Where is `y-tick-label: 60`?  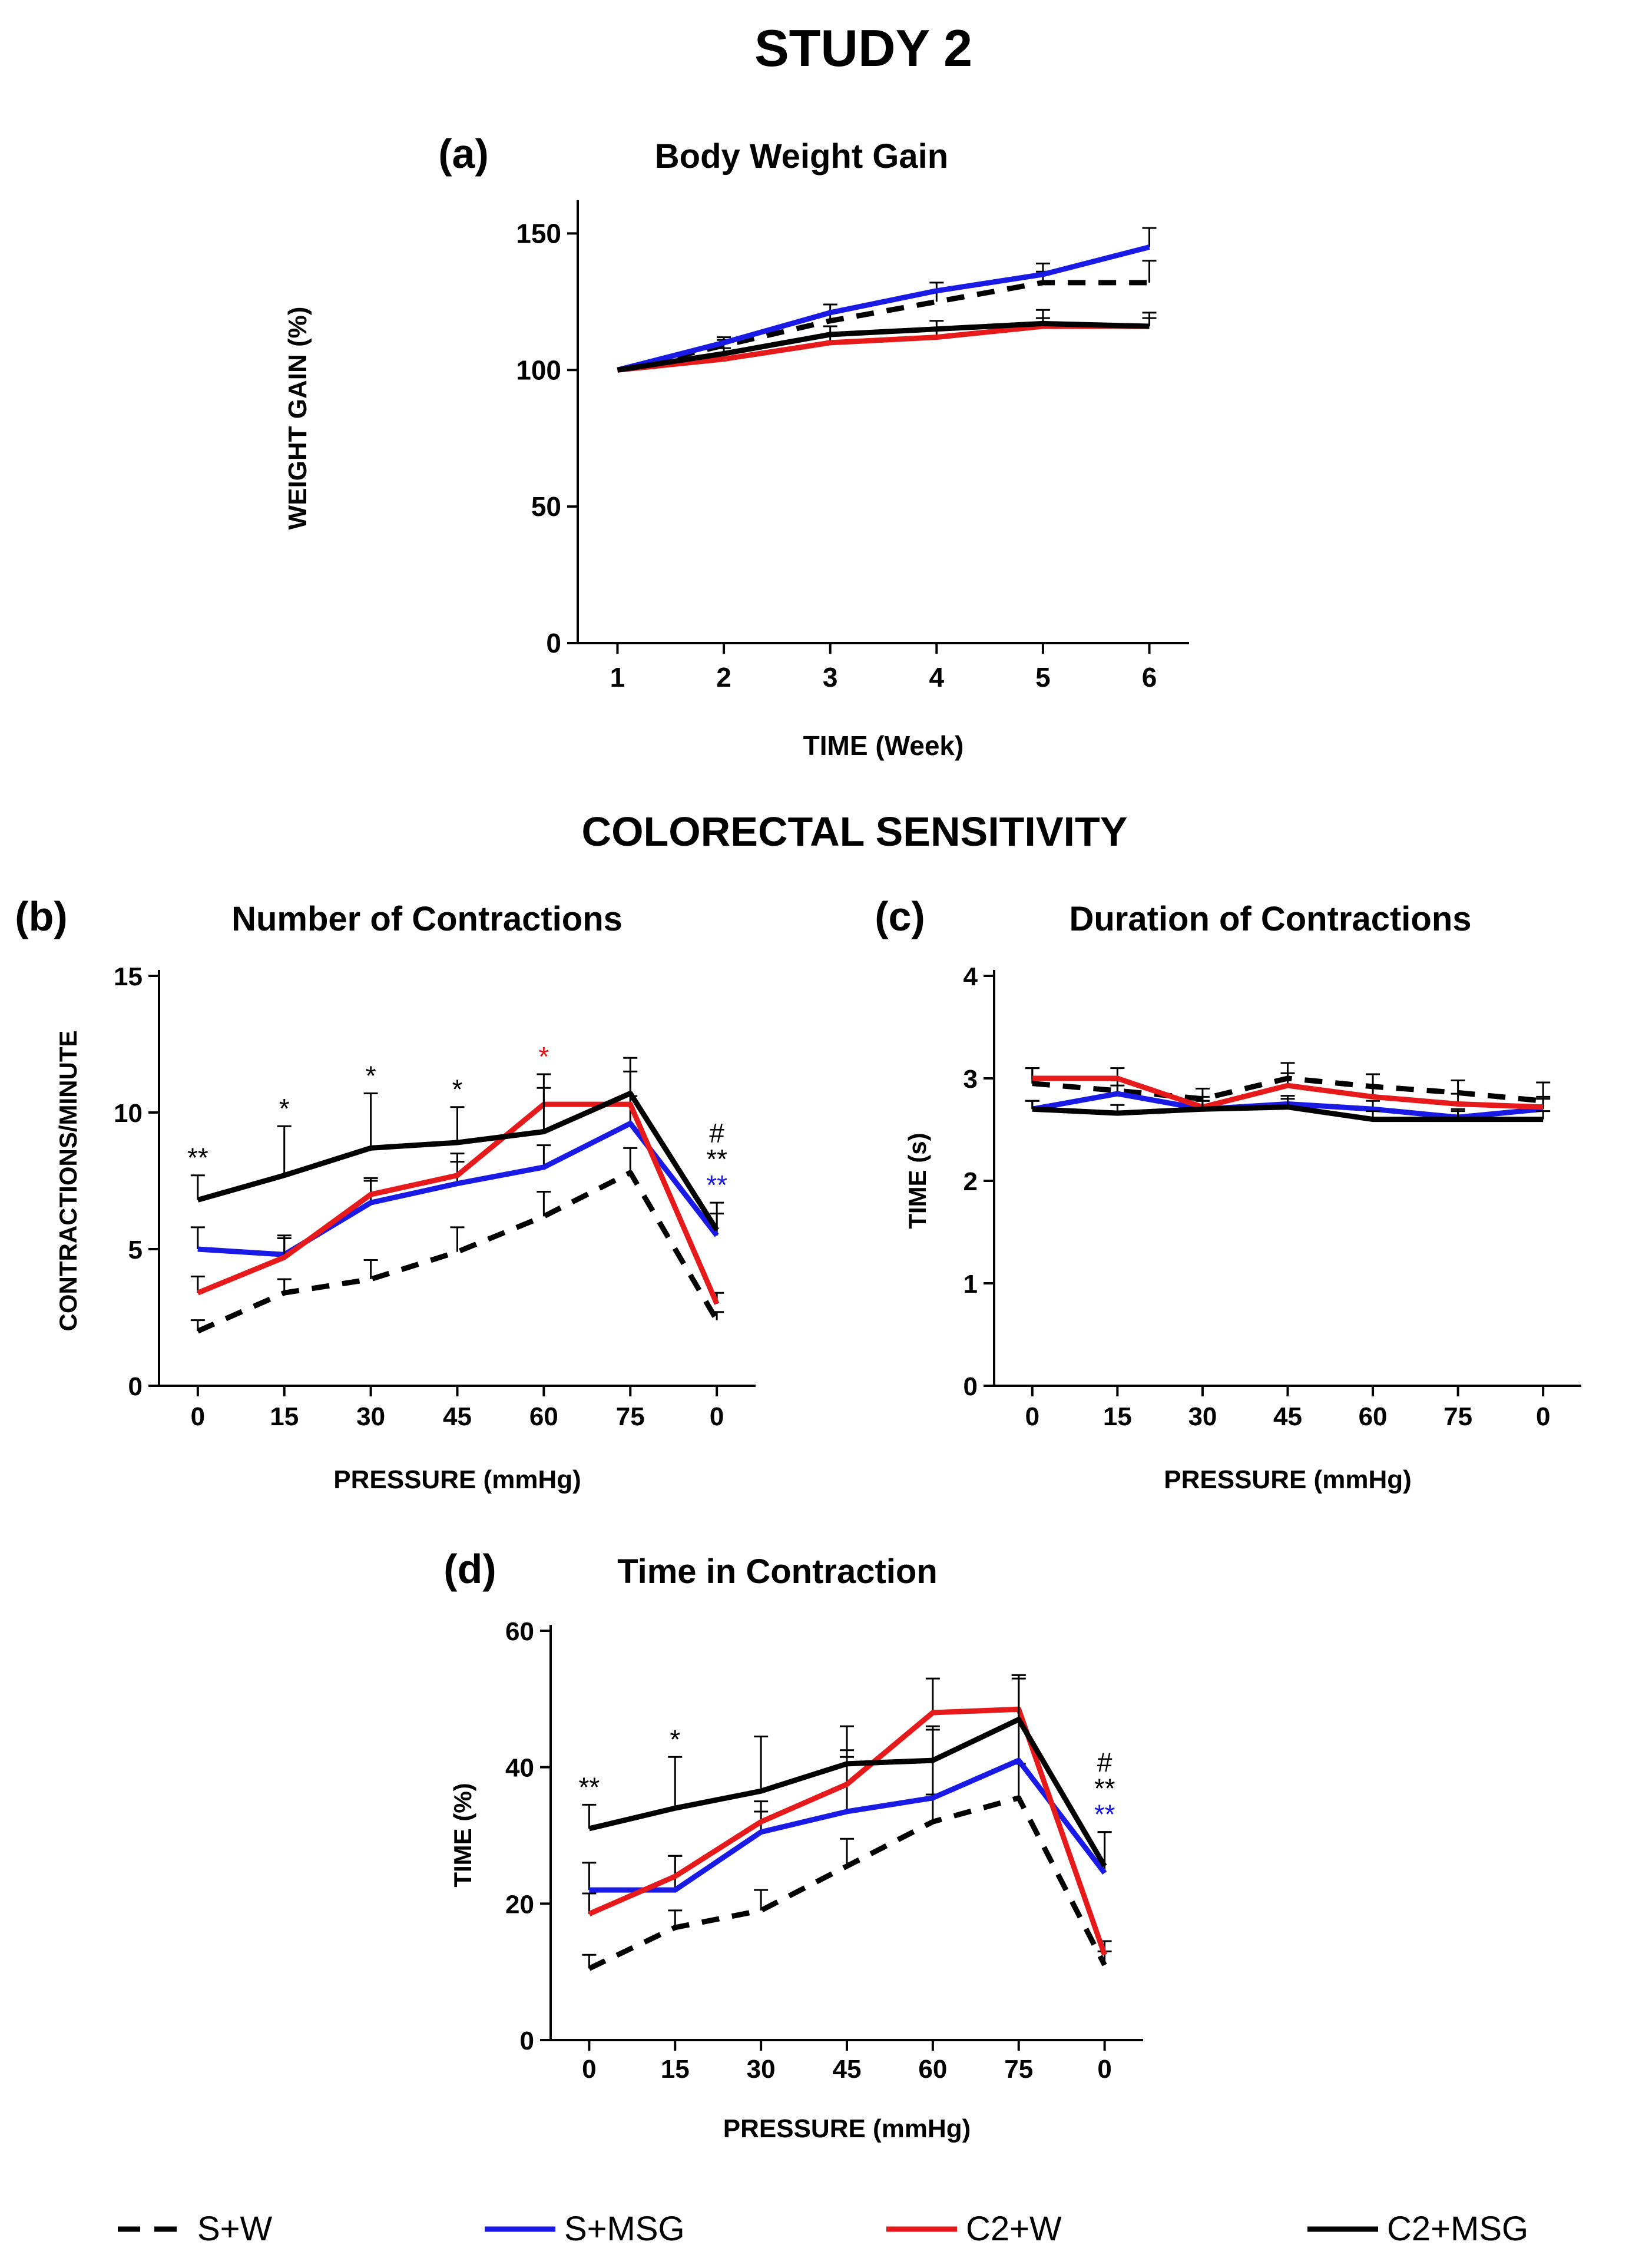 y-tick-label: 60 is located at coordinates (519, 1631).